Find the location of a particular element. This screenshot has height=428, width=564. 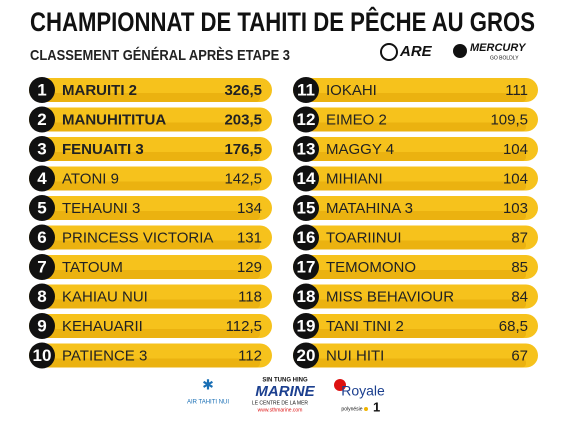

rank-number: 6 is located at coordinates (41, 237).